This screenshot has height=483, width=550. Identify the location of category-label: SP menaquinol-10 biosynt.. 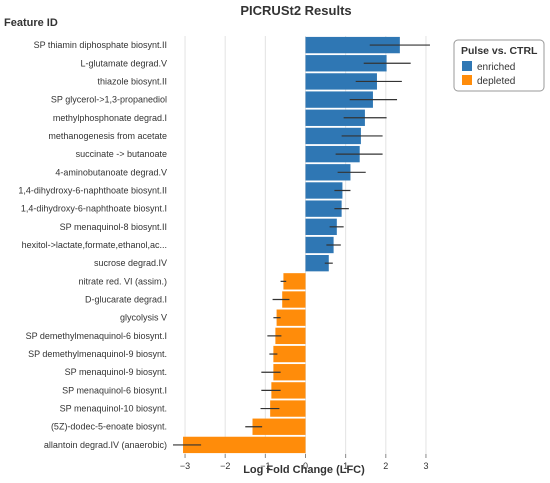
(113, 409).